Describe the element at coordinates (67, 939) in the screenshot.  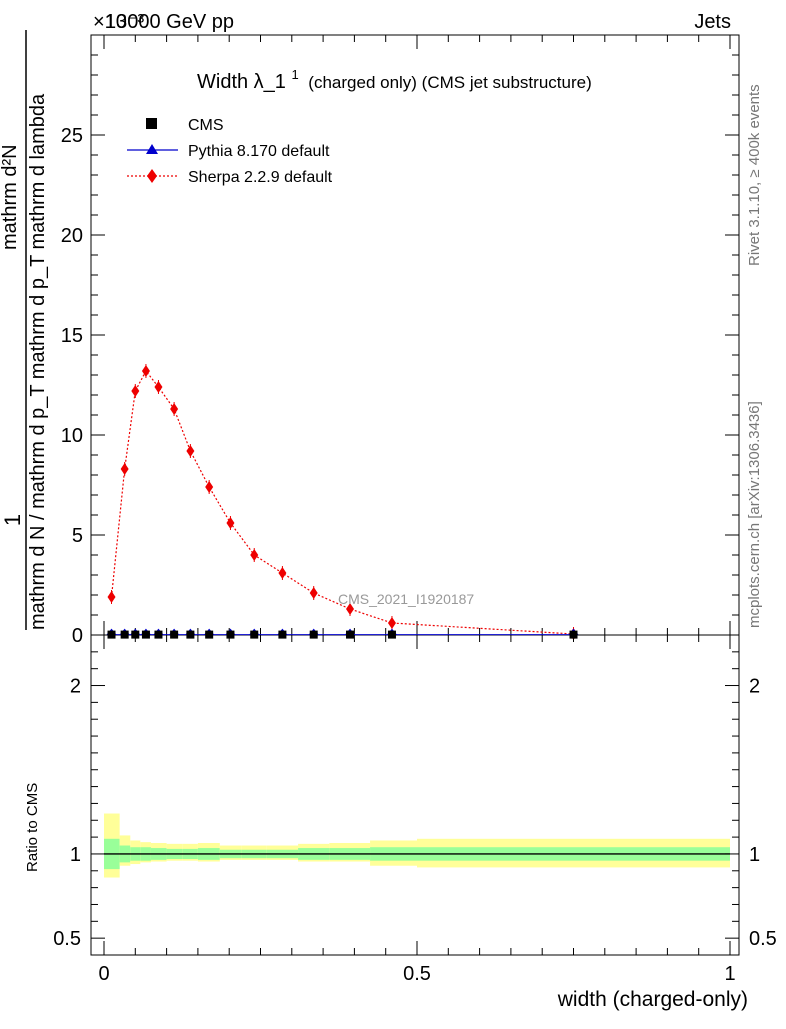
I see `ratio-y-tick-label: 0.5` at that location.